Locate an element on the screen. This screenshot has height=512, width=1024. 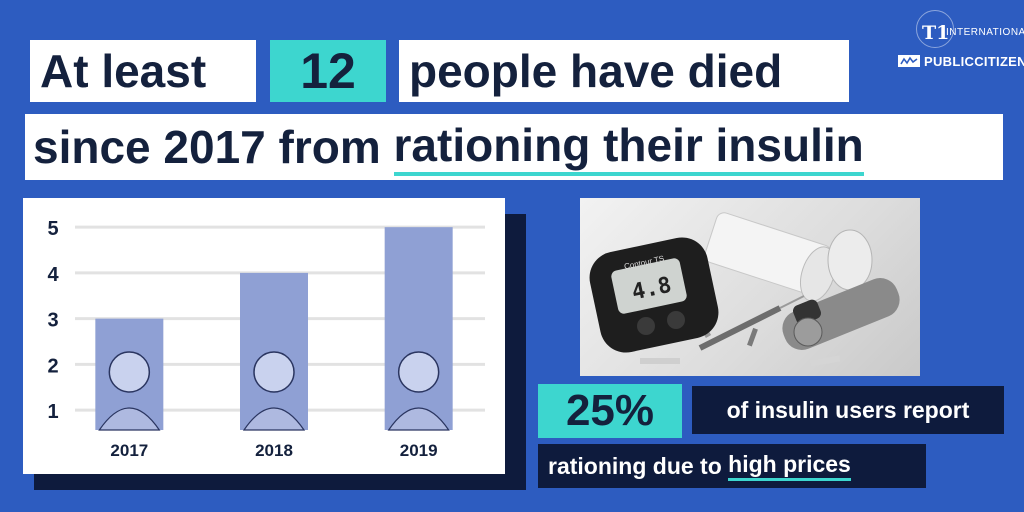
stat-percent-box: 25% is located at coordinates (610, 411).